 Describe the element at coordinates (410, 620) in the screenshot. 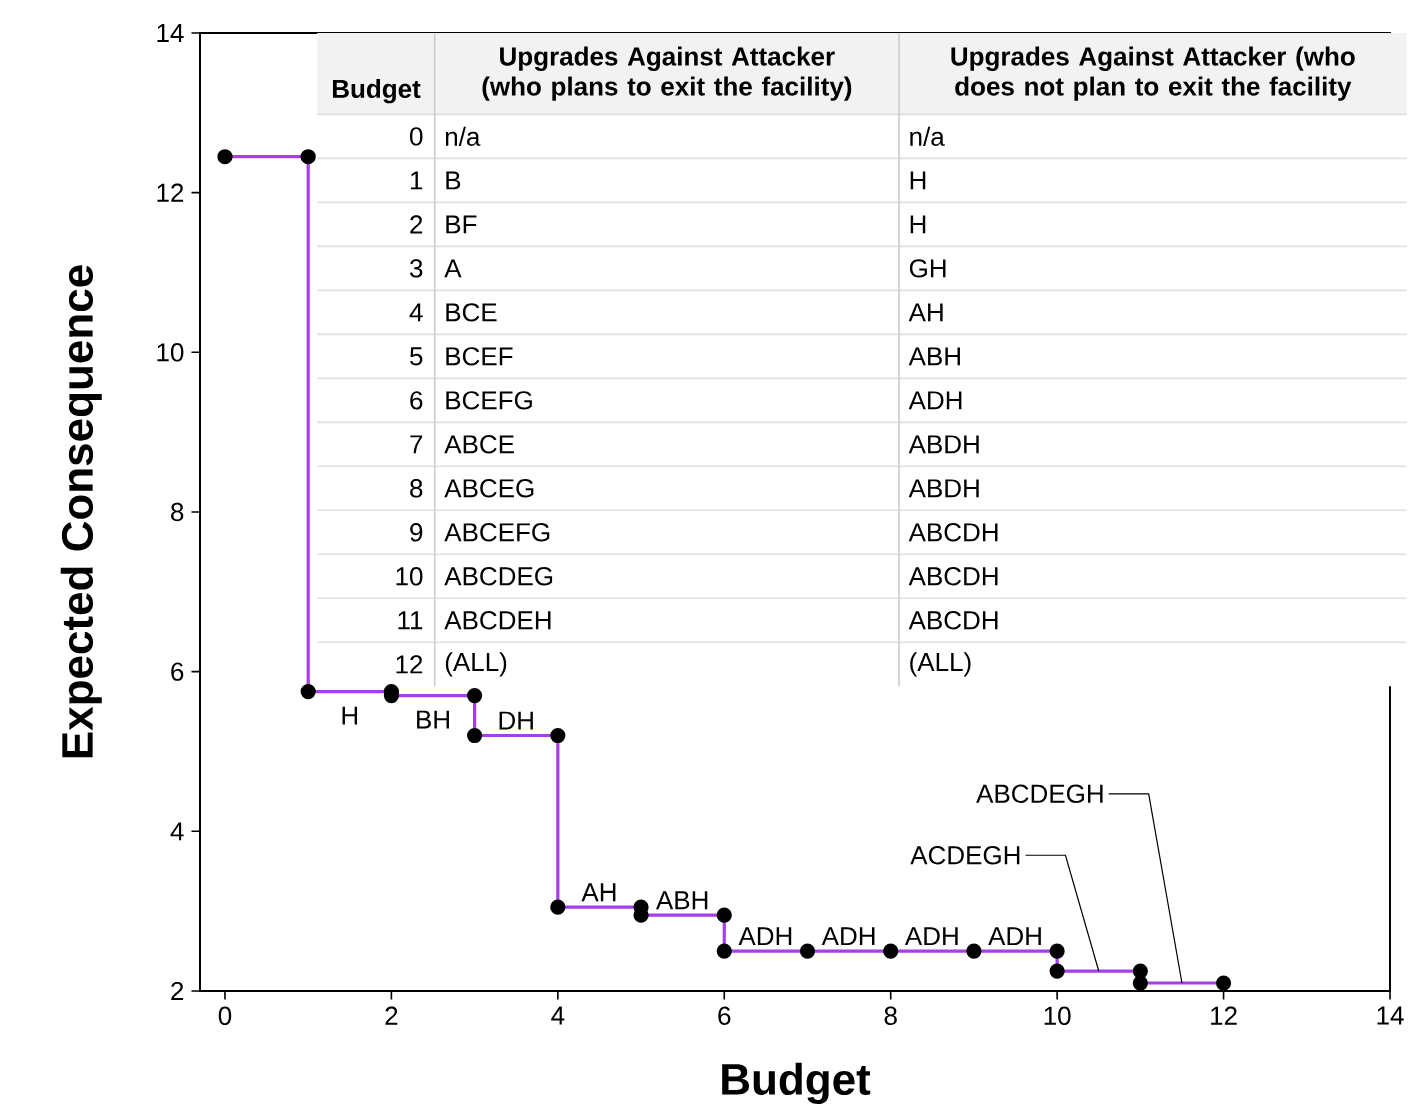

I see `annotation: 11` at that location.